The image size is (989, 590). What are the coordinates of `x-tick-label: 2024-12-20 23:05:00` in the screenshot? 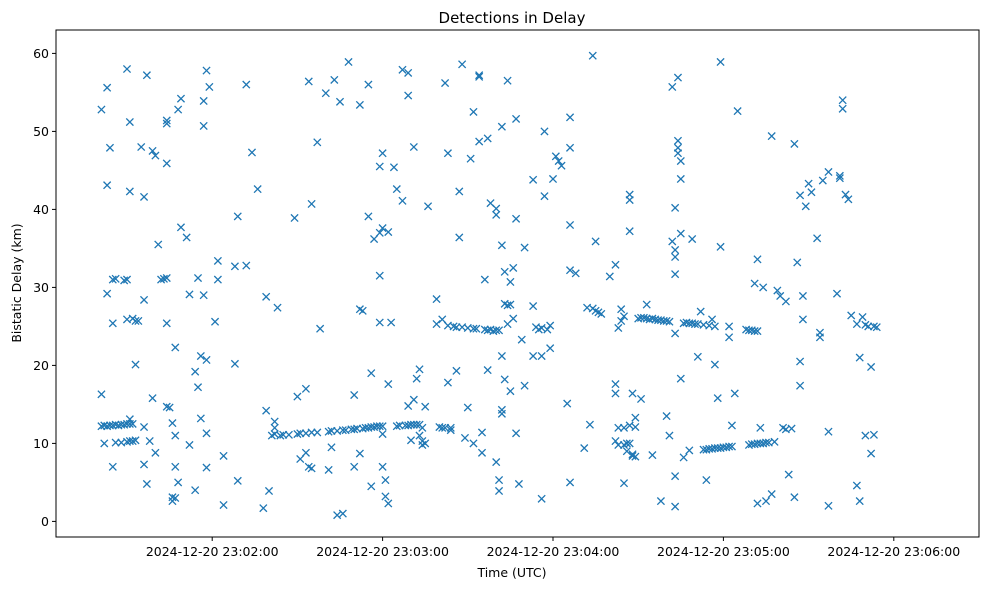 It's located at (723, 551).